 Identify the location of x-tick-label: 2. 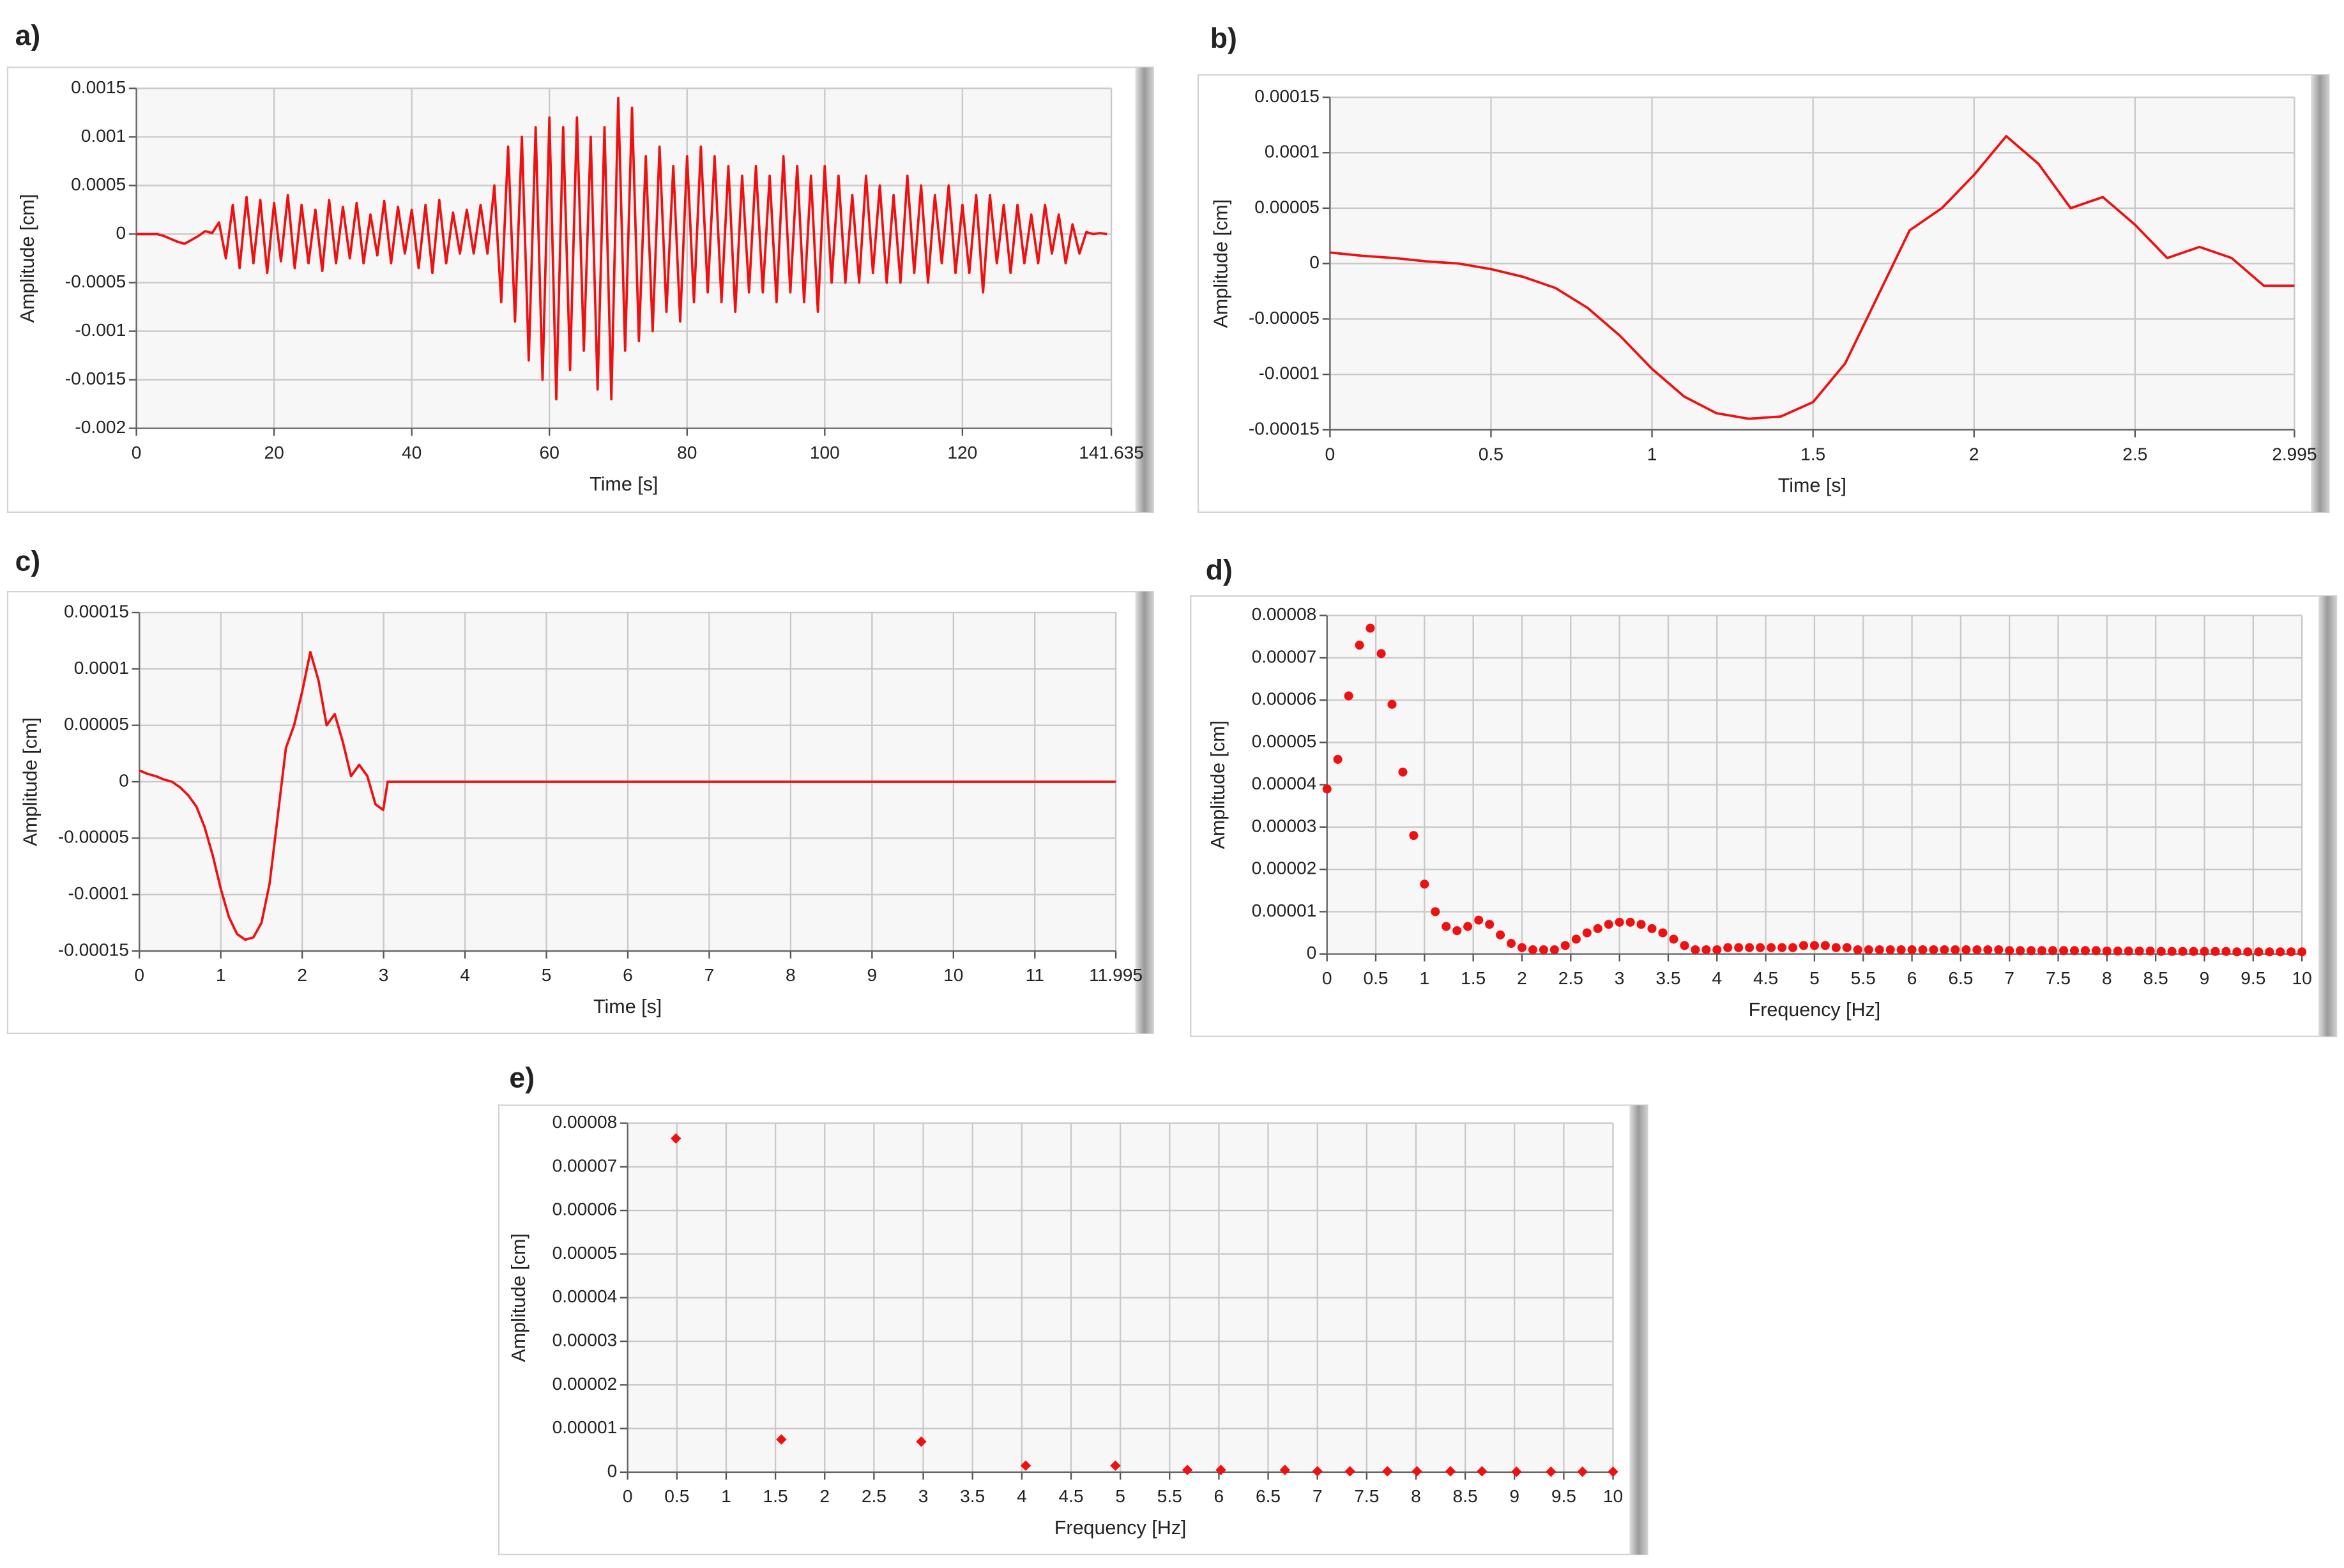
(302, 975).